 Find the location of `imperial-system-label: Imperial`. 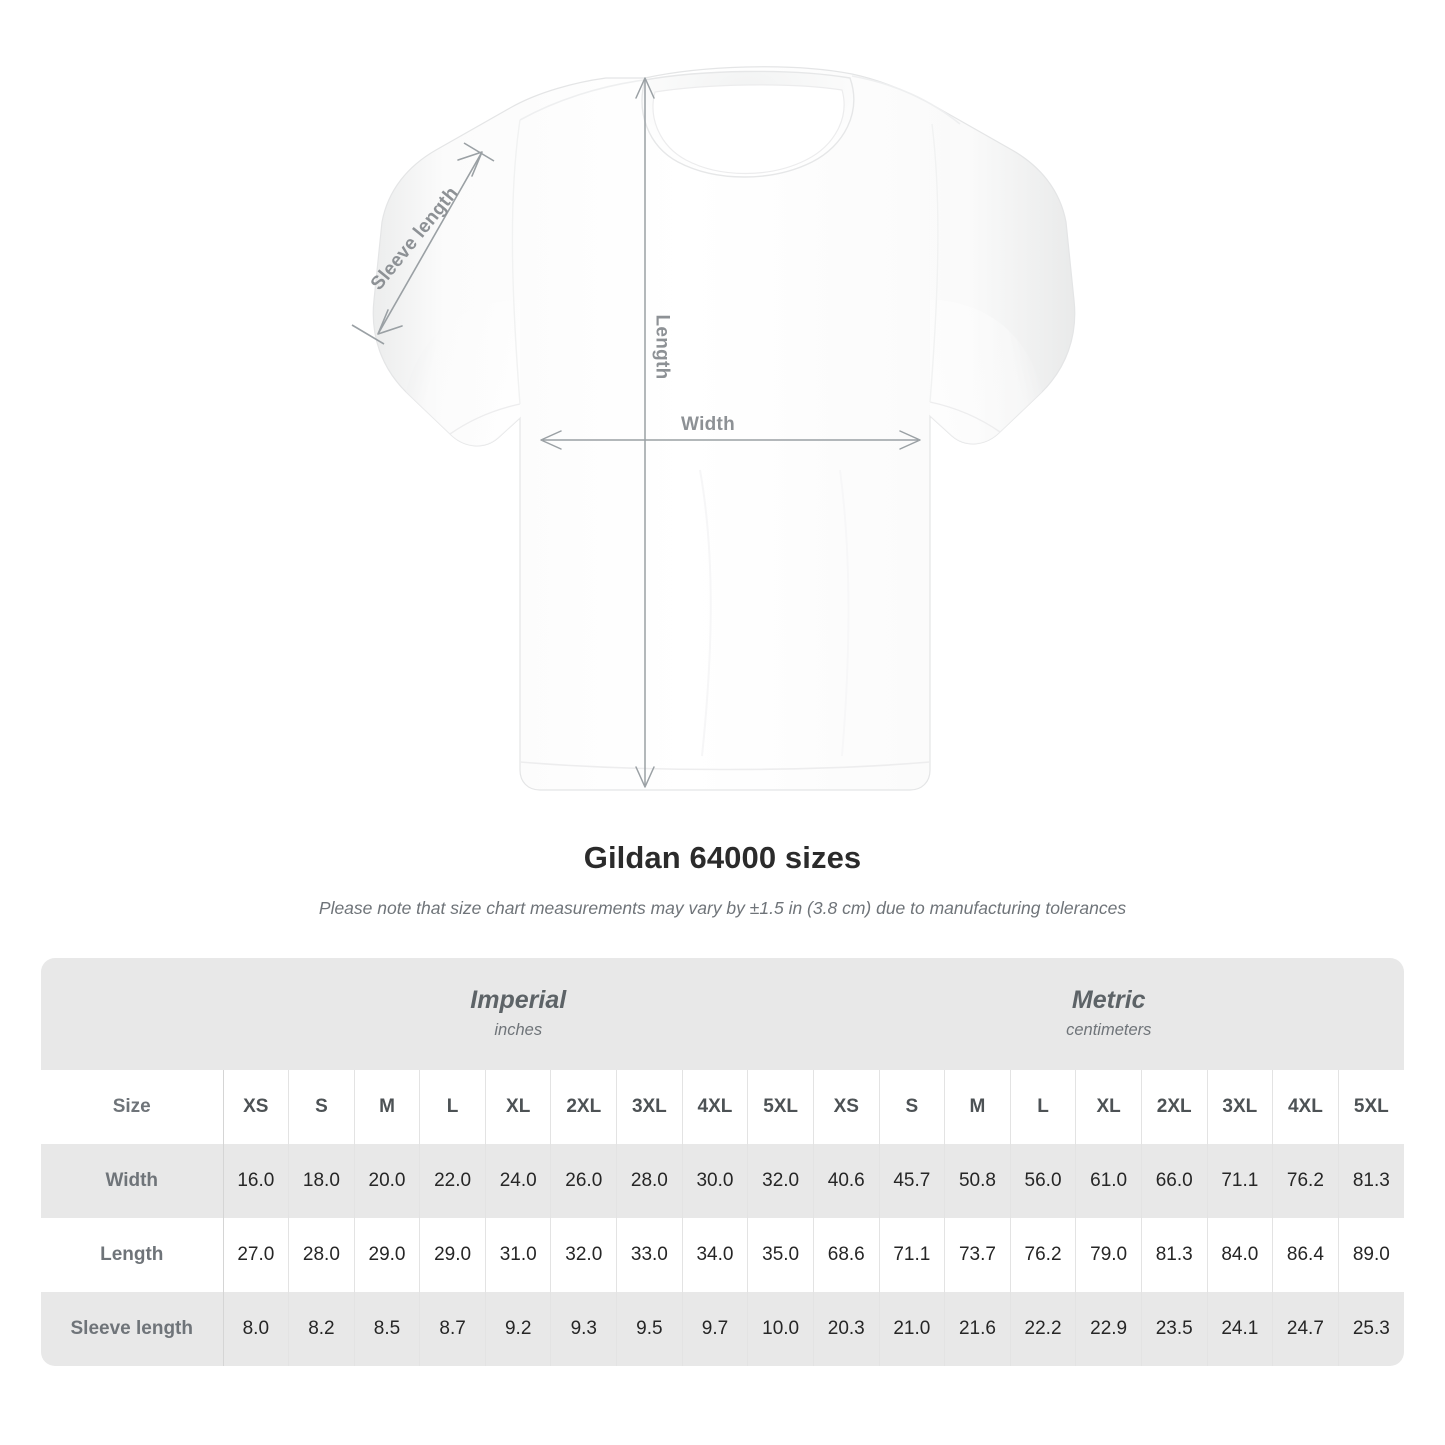

imperial-system-label: Imperial is located at coordinates (518, 1000).